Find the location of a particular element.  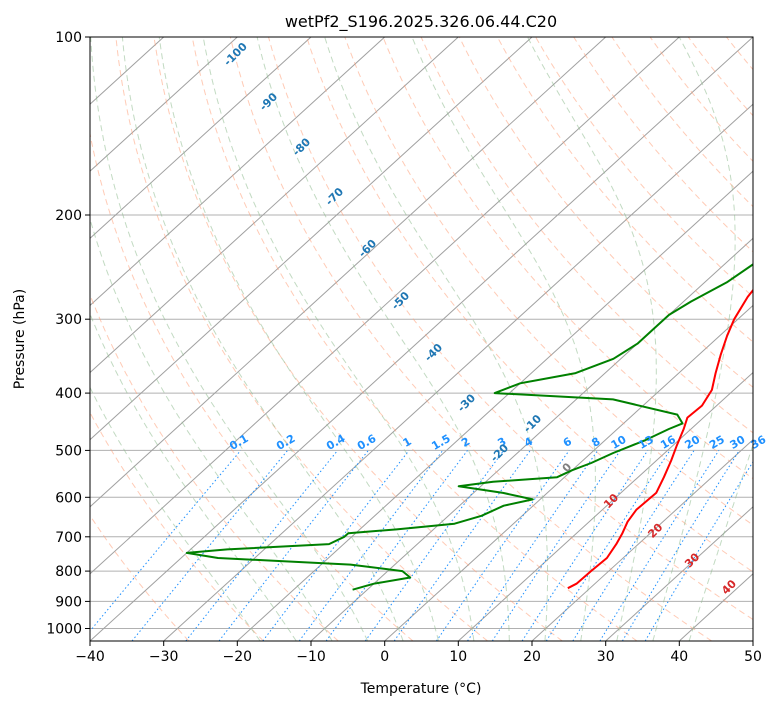

y-tick-label: 1000 is located at coordinates (64, 630).